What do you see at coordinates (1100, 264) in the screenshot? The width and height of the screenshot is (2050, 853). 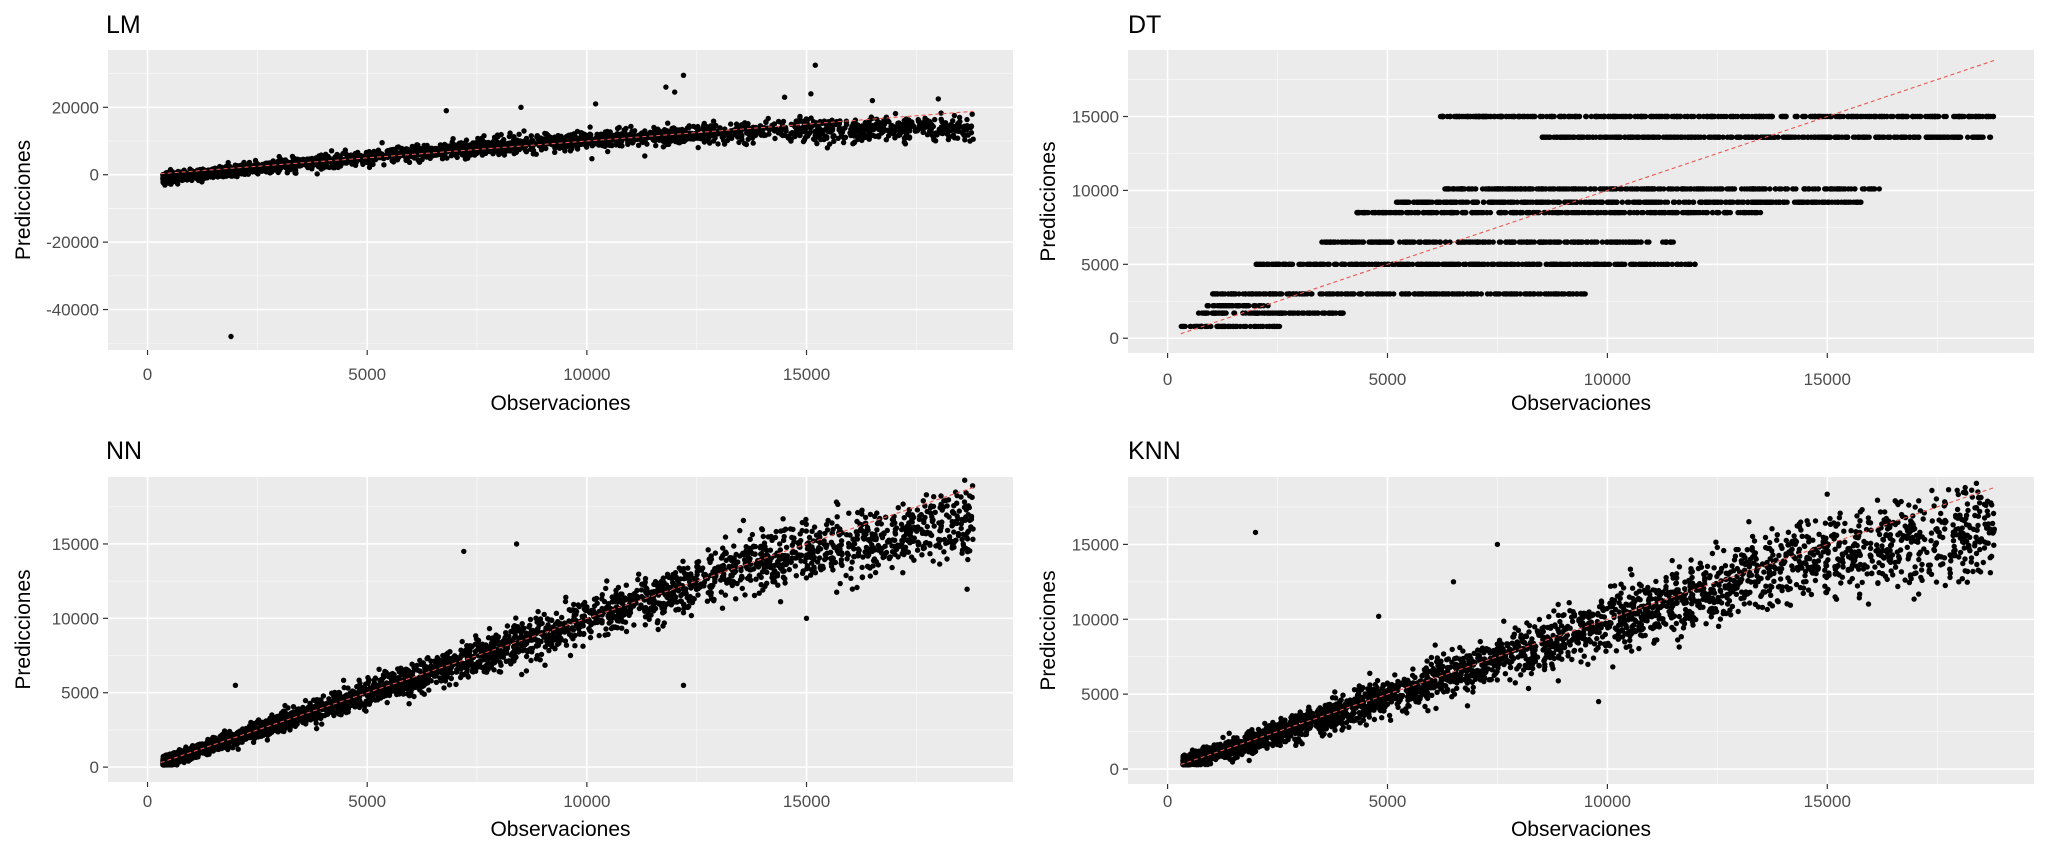 I see `y-tick-label: 5000` at bounding box center [1100, 264].